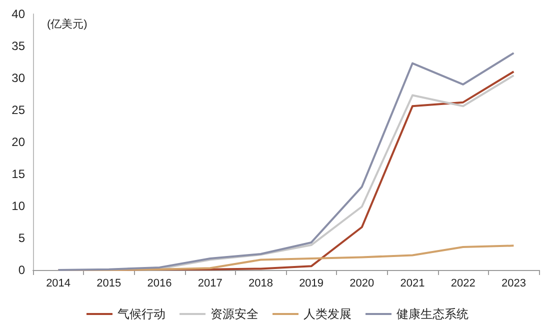  I want to click on y-axis-title: (亿美元), so click(67, 24).